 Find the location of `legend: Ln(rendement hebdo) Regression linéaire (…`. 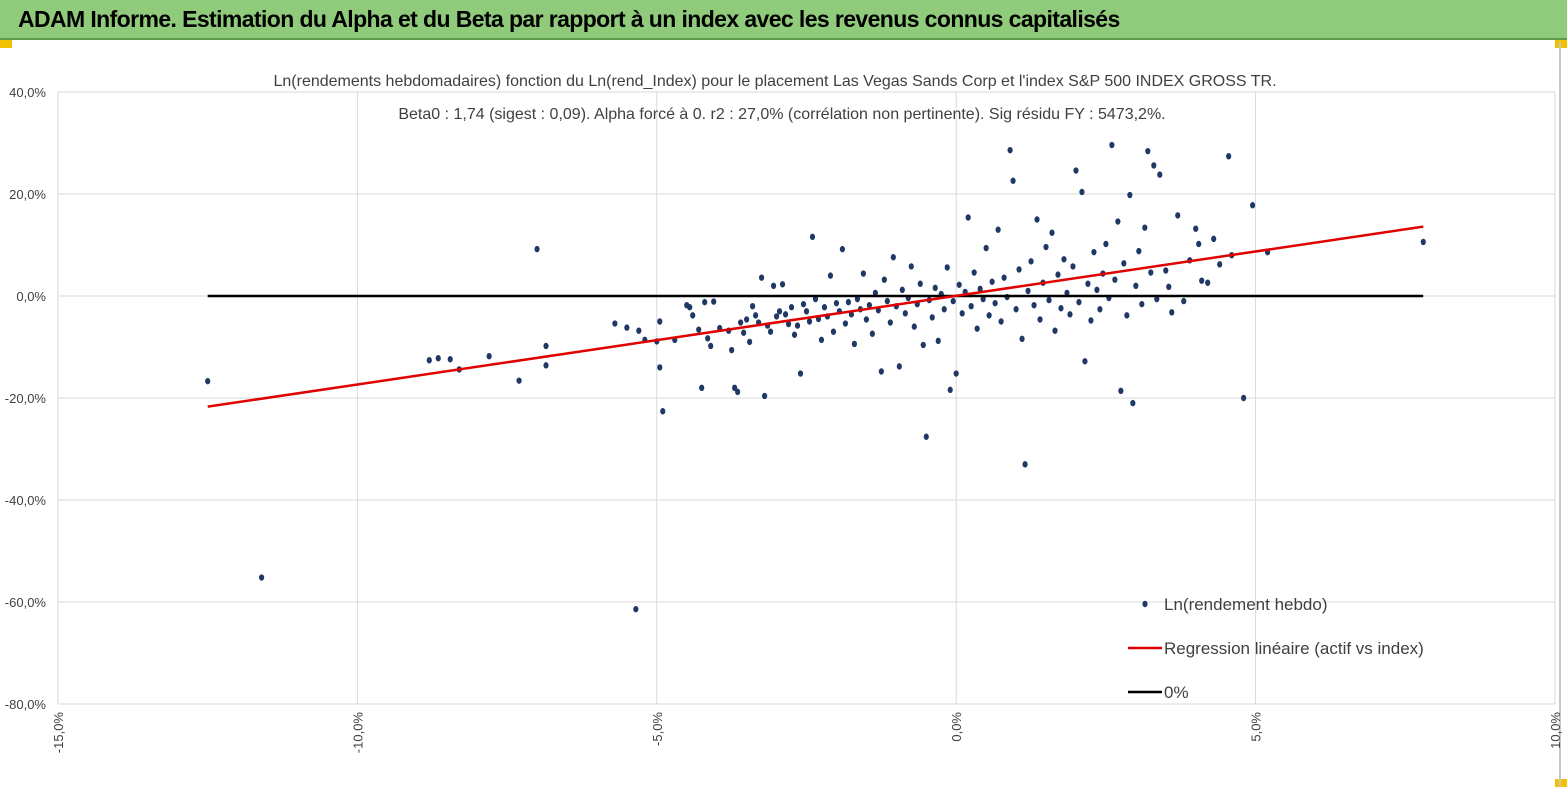

legend: Ln(rendement hebdo) Regression linéaire (… is located at coordinates (1276, 648).